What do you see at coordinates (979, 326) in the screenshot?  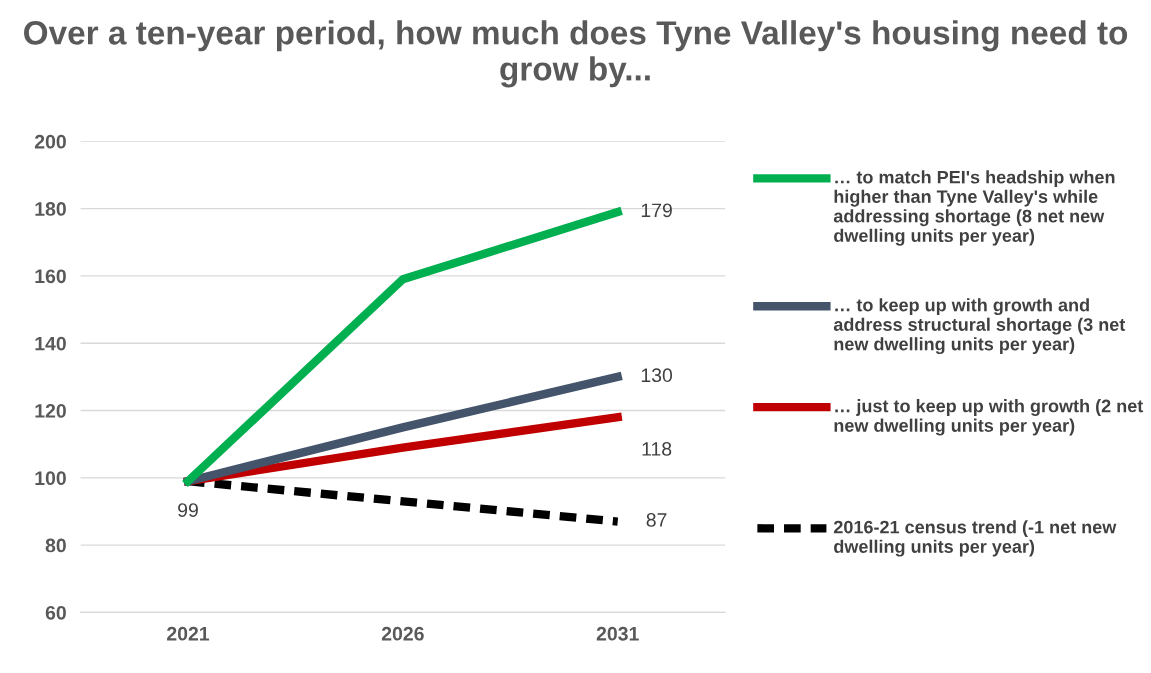 I see `legend-label: … to keep up with growth and address structural shortage (3 net new dwelling units per year)` at bounding box center [979, 326].